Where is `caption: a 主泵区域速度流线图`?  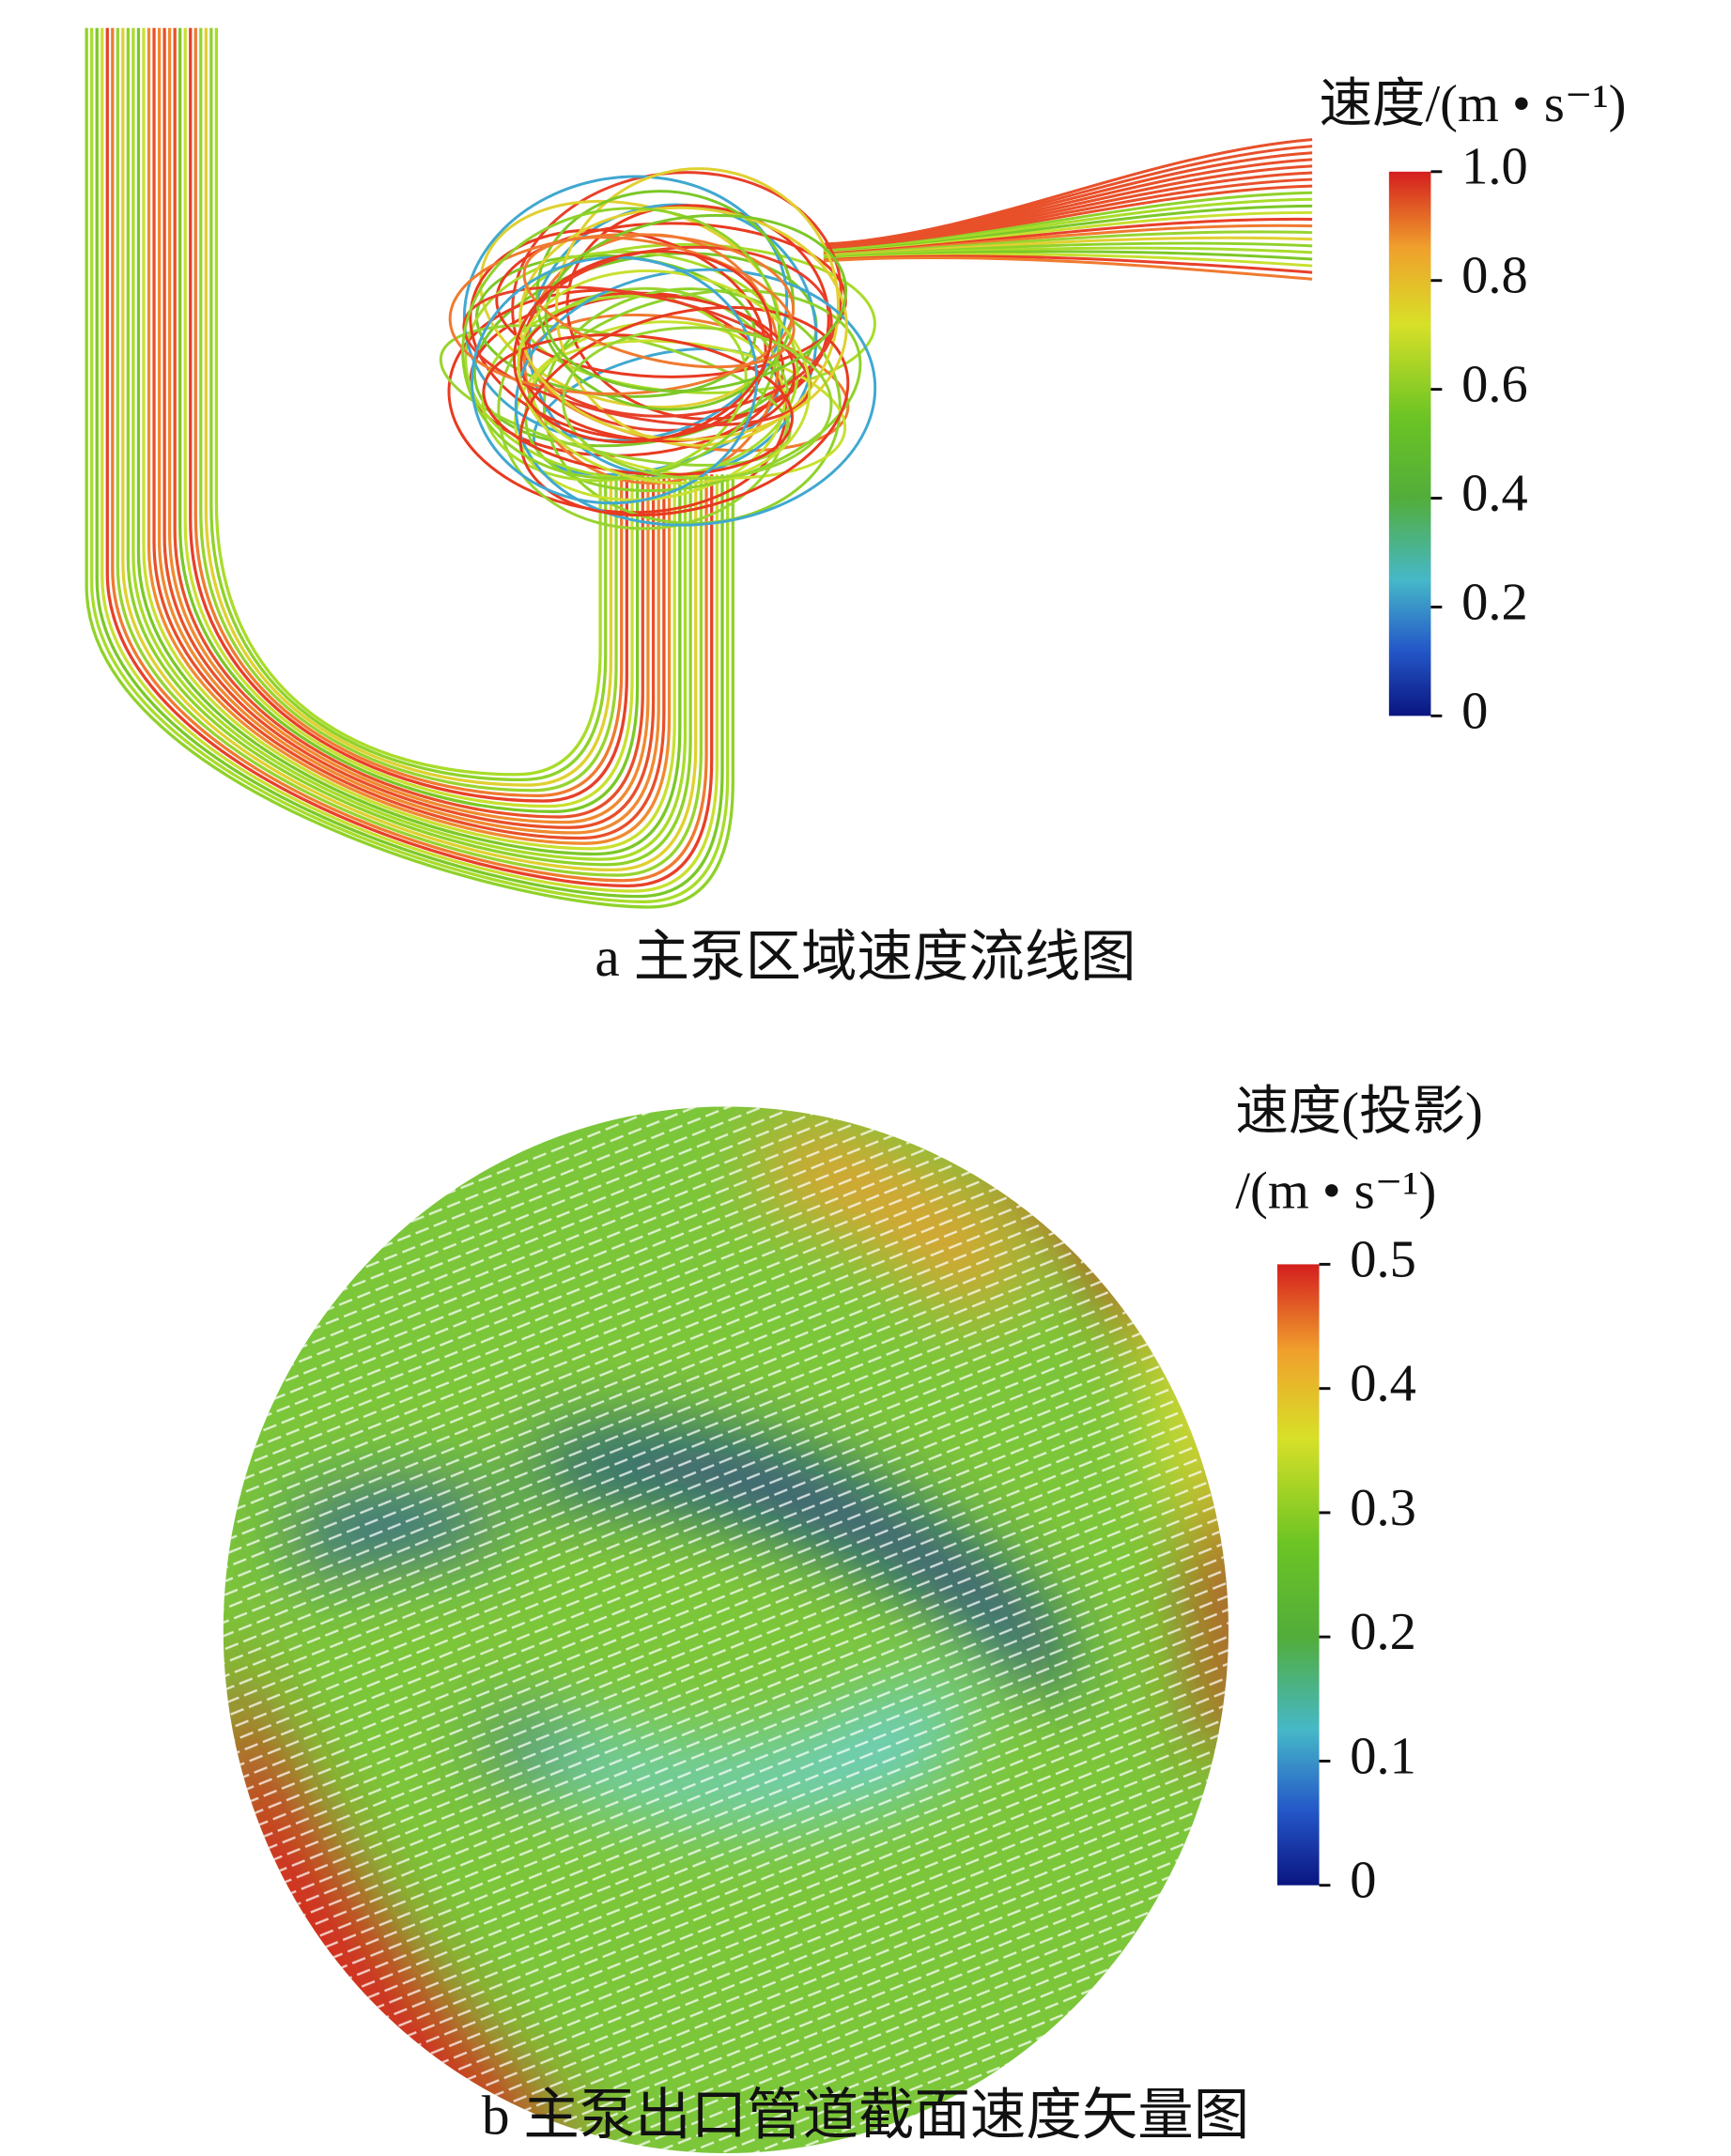 caption: a 主泵区域速度流线图 is located at coordinates (865, 957).